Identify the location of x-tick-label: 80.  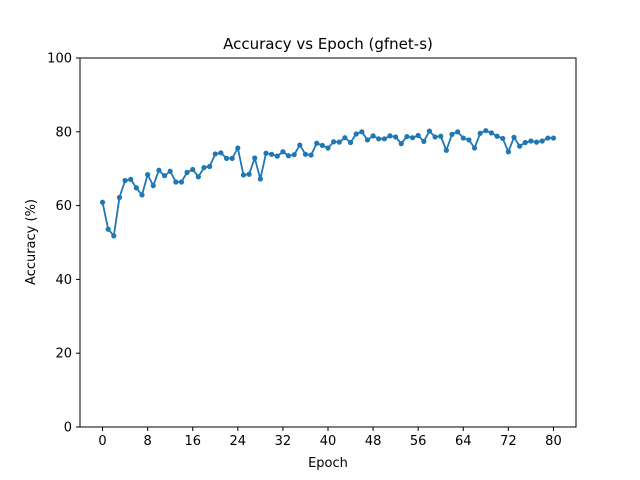
(553, 441).